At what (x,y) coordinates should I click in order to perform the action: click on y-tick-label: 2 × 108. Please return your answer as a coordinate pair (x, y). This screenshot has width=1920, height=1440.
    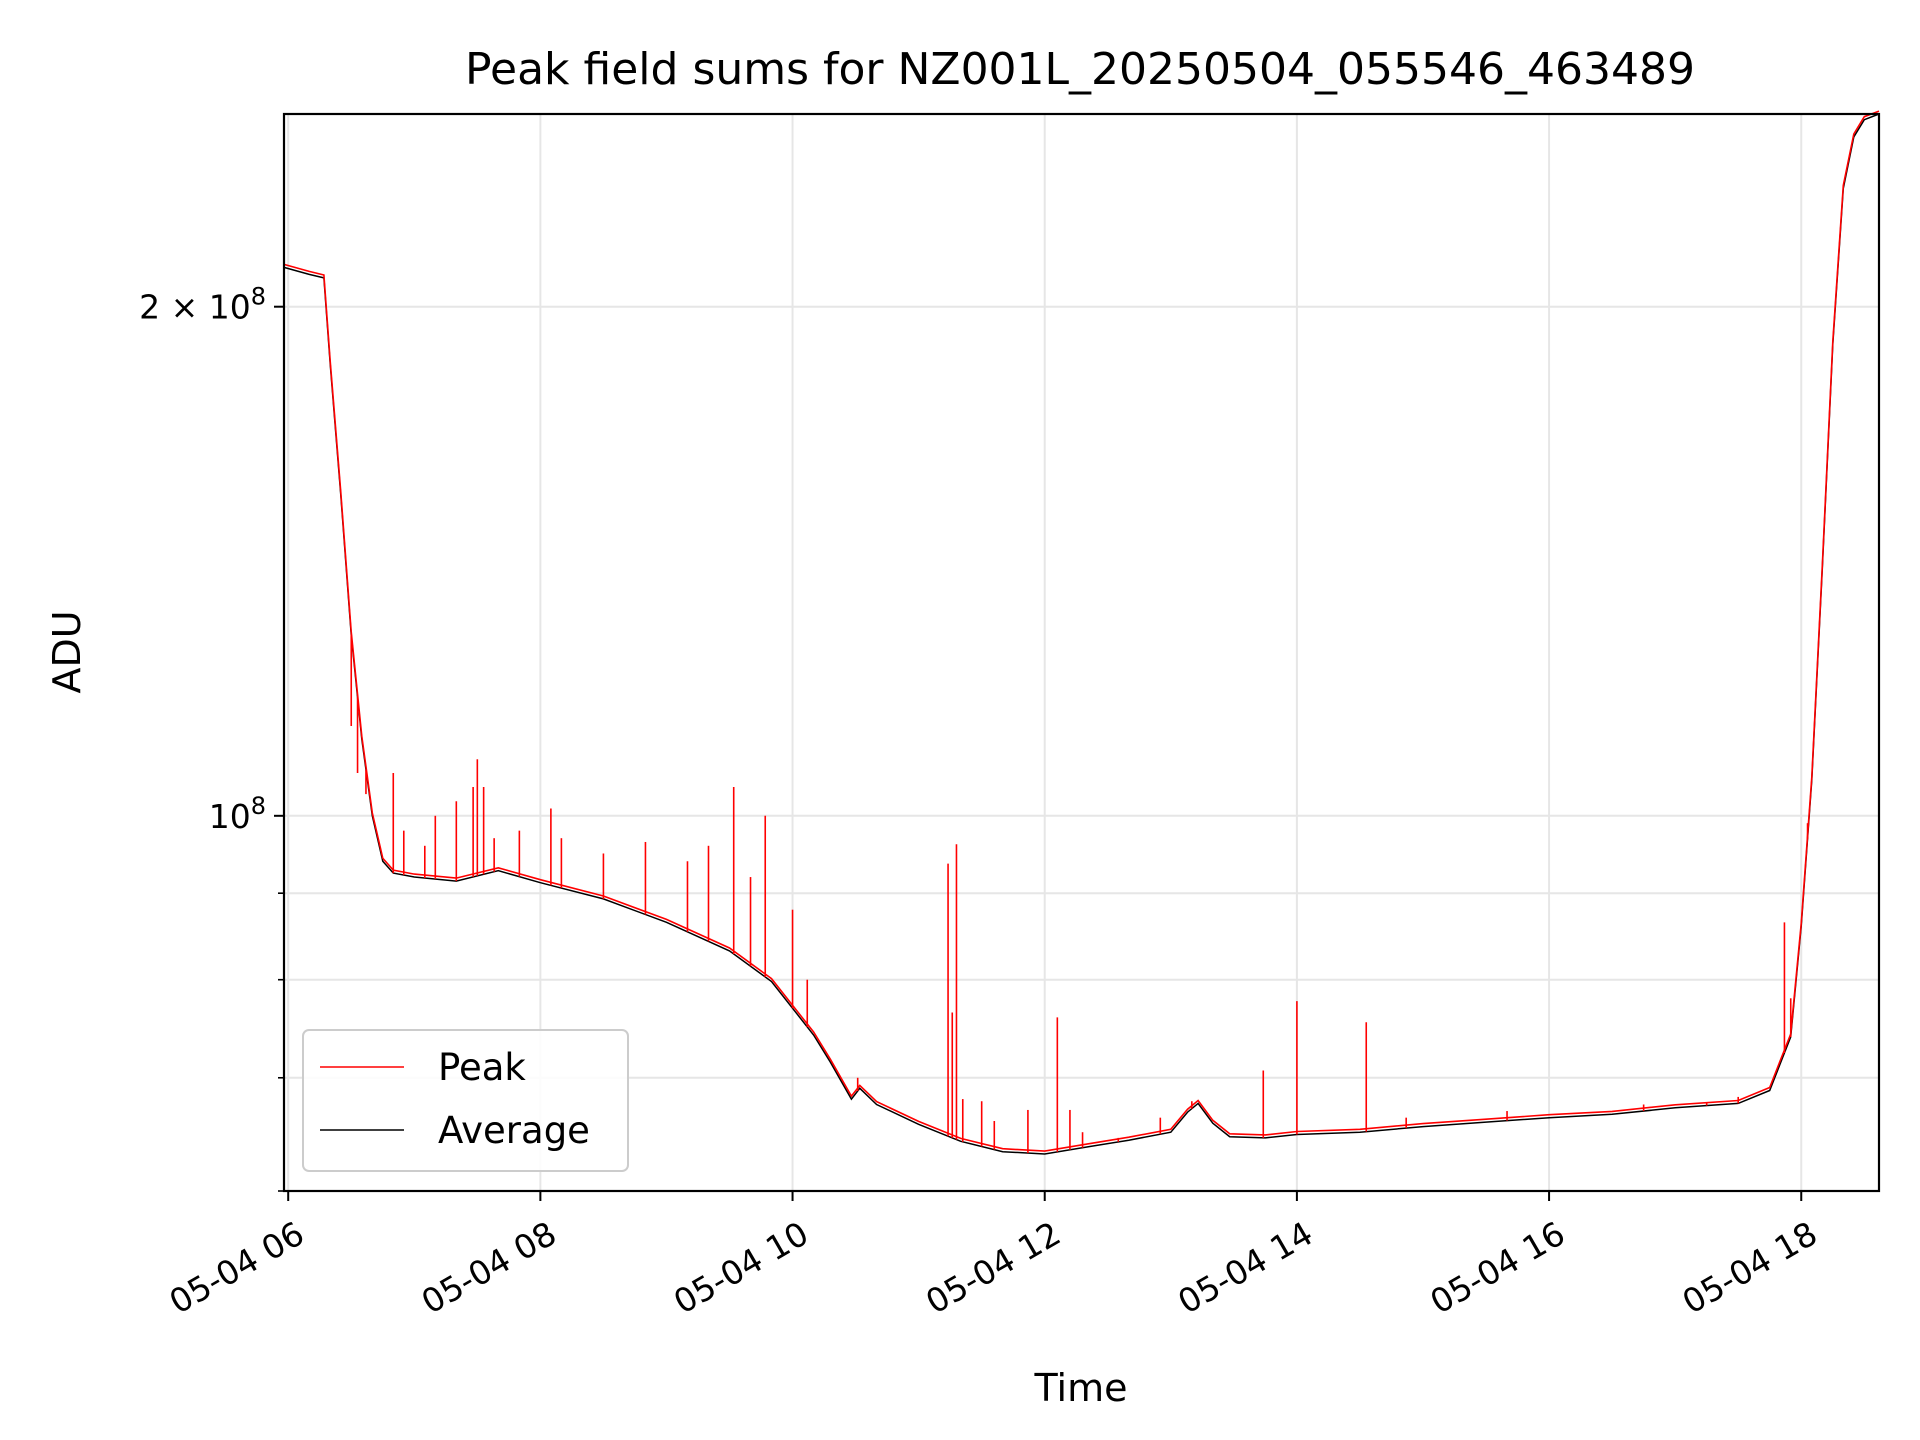
    Looking at the image, I should click on (202, 305).